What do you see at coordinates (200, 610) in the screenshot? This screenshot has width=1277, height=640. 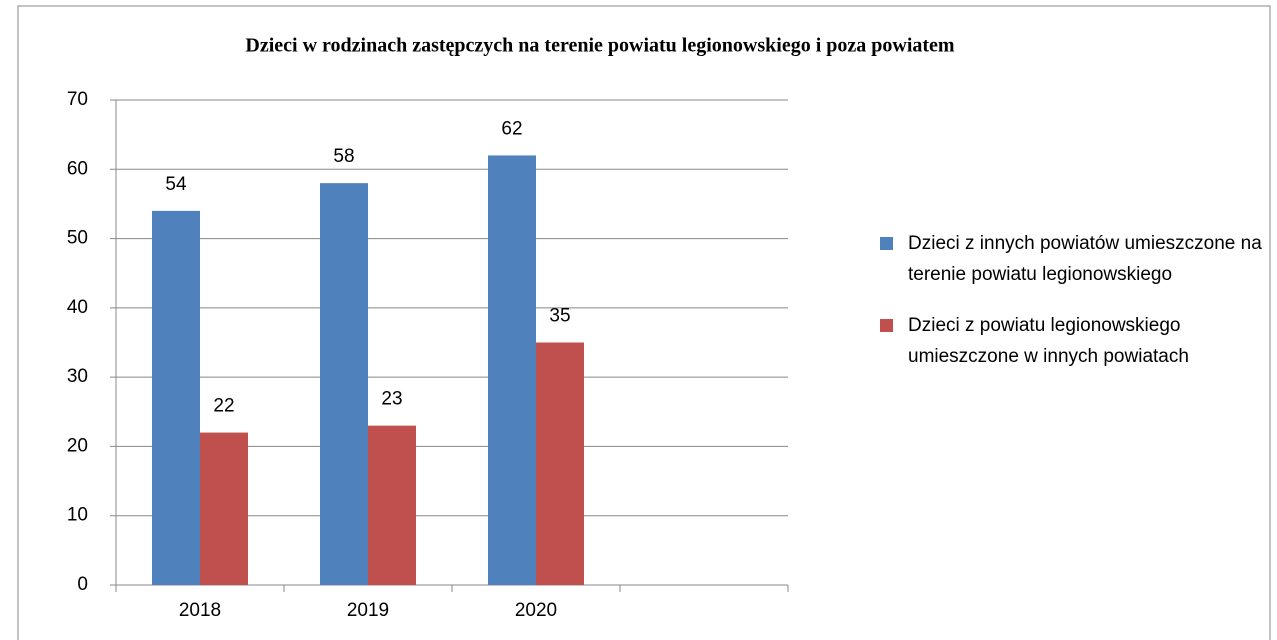 I see `x-tick-label: 2018` at bounding box center [200, 610].